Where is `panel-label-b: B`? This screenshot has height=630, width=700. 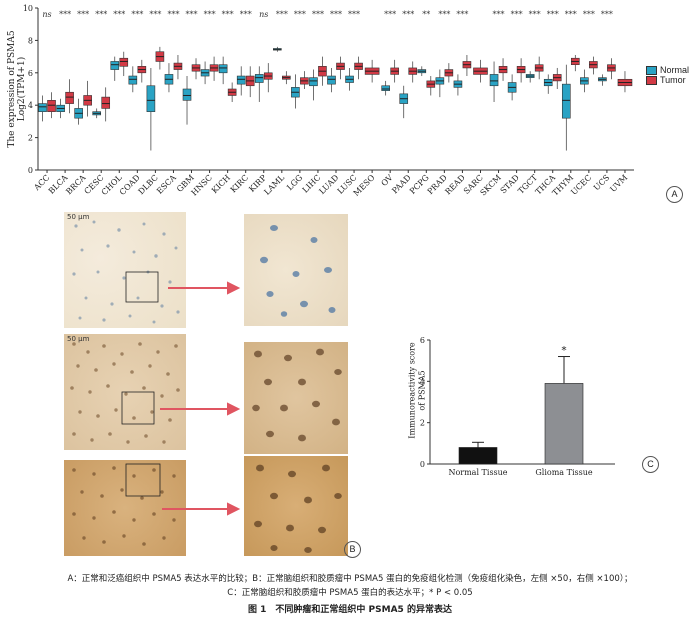 panel-label-b: B is located at coordinates (352, 549).